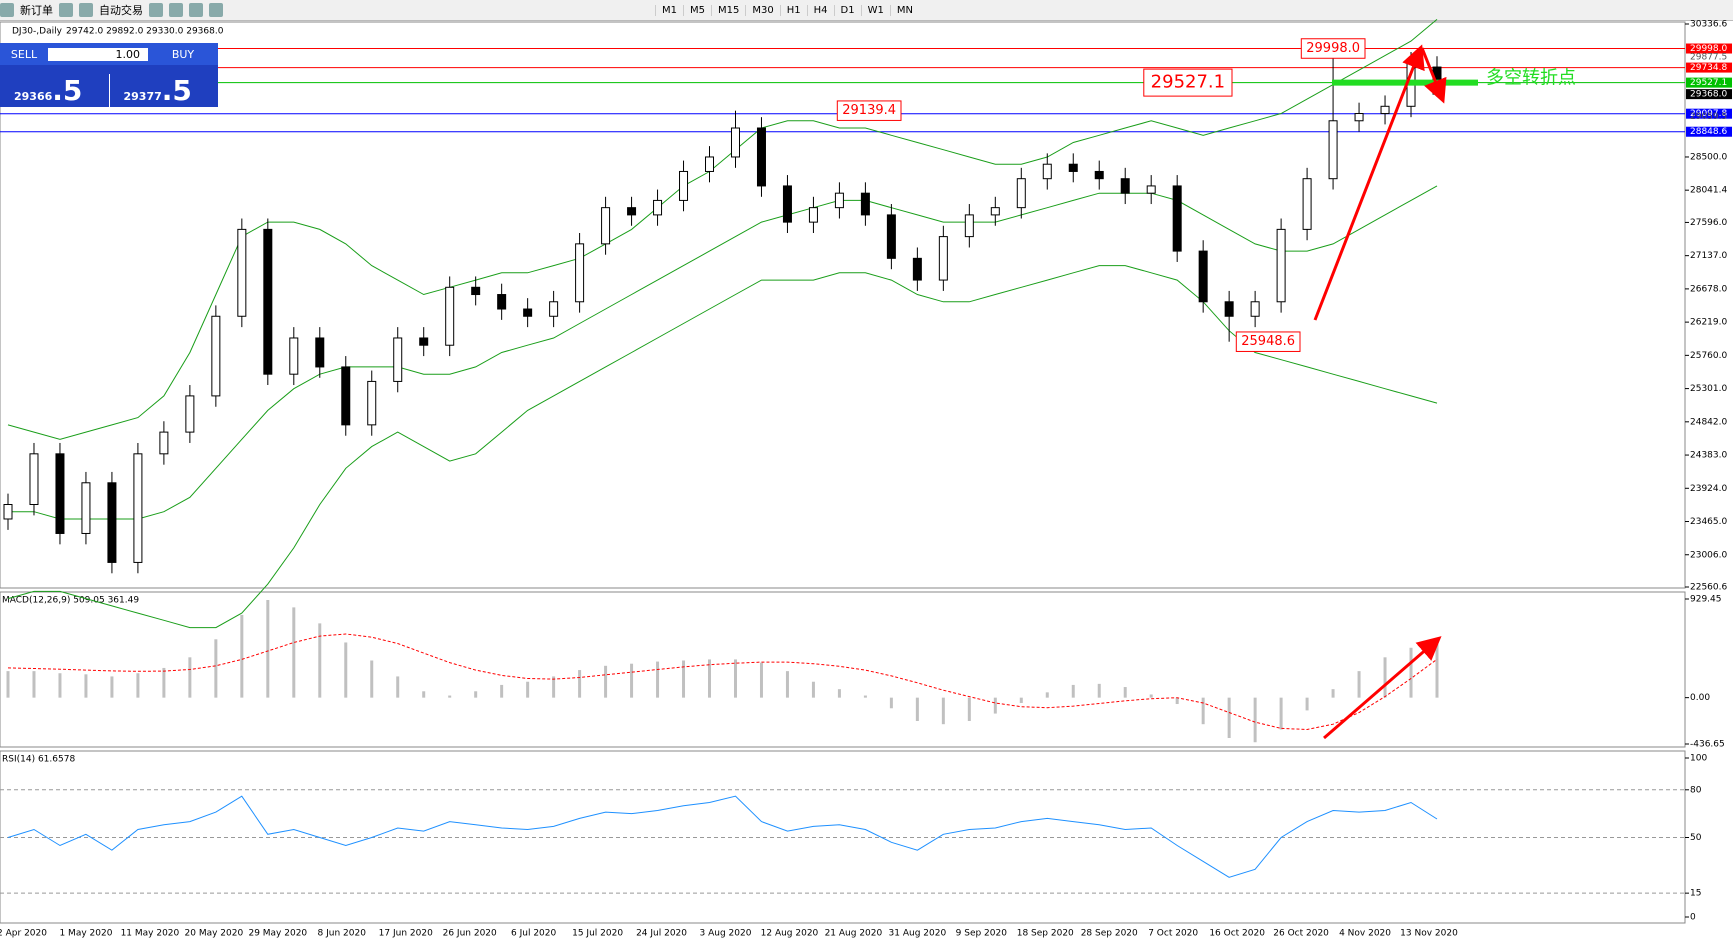 The height and width of the screenshot is (942, 1733). What do you see at coordinates (790, 934) in the screenshot?
I see `x-tick-label: 12 Aug 2020` at bounding box center [790, 934].